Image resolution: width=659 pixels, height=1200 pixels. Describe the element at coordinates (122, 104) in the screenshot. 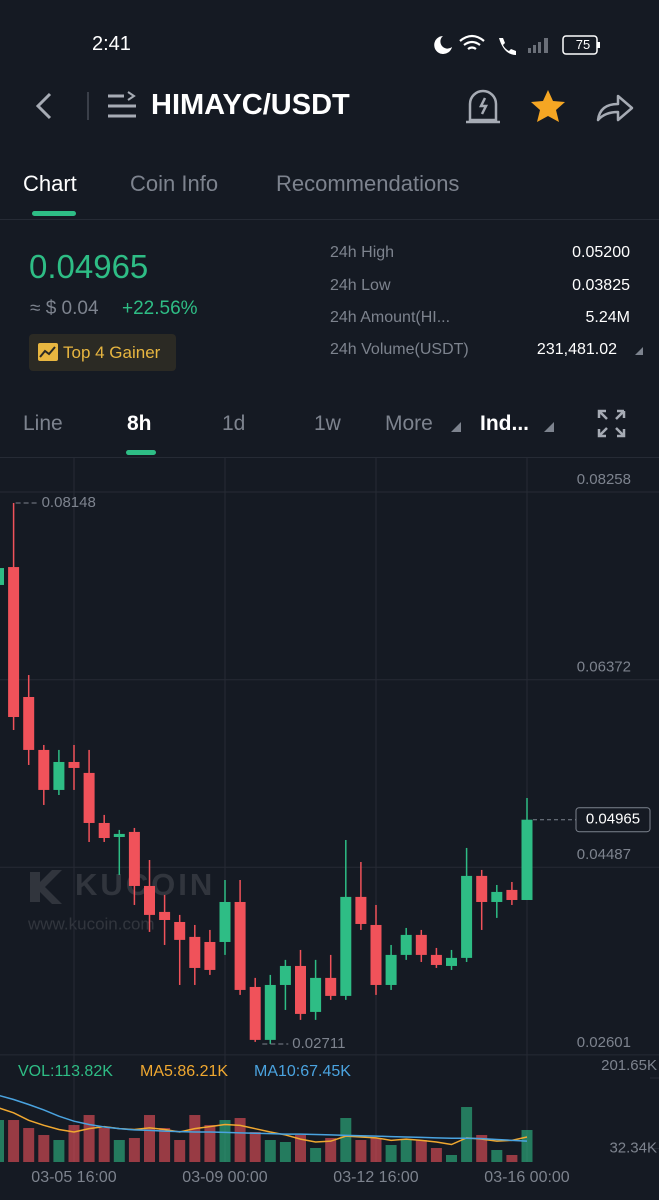

I see `menu-button` at that location.